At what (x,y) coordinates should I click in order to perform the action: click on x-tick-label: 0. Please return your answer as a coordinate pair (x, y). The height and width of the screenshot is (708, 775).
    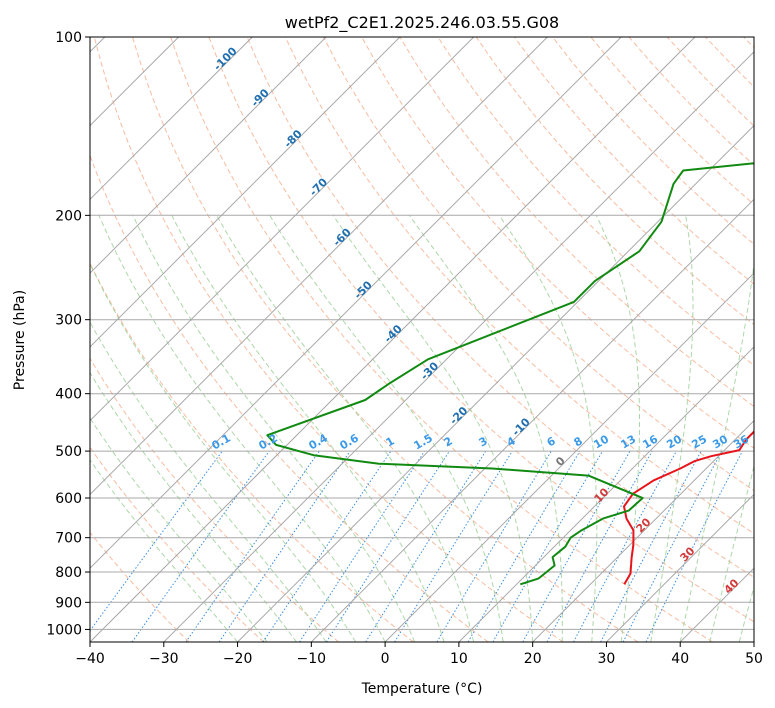
    Looking at the image, I should click on (385, 659).